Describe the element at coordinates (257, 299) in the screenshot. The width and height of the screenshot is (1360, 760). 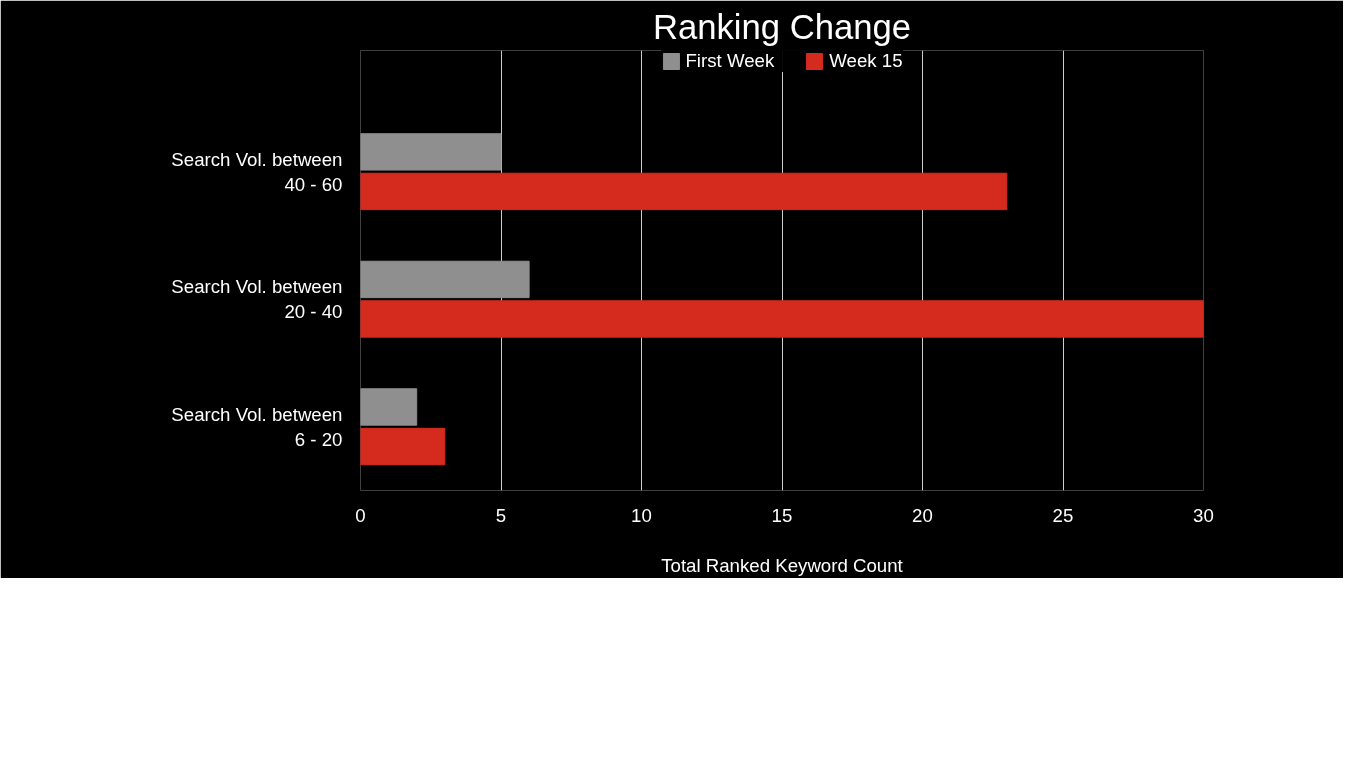
I see `y-tick-label: Search Vol. between 20 - 40` at that location.